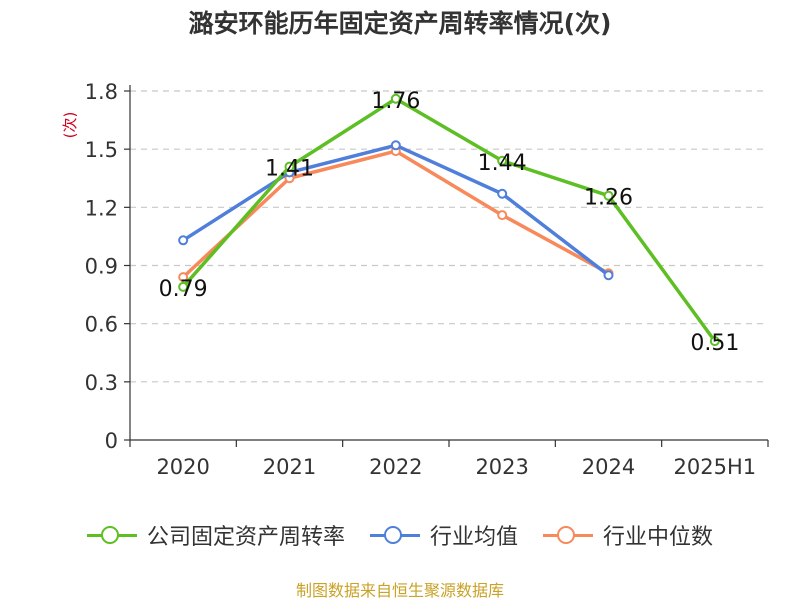 Image resolution: width=800 pixels, height=601 pixels. Describe the element at coordinates (400, 23) in the screenshot. I see `chart-title: 潞安环能历年固定资产周转率情况(次)` at that location.